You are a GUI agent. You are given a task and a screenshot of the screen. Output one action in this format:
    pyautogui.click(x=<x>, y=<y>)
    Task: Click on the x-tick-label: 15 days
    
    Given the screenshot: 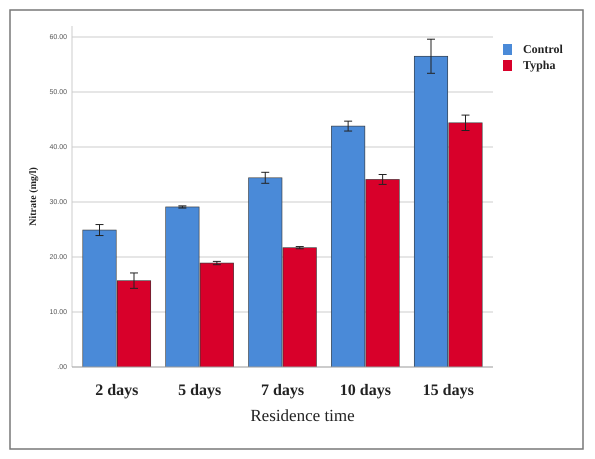 What is the action you would take?
    pyautogui.click(x=448, y=390)
    